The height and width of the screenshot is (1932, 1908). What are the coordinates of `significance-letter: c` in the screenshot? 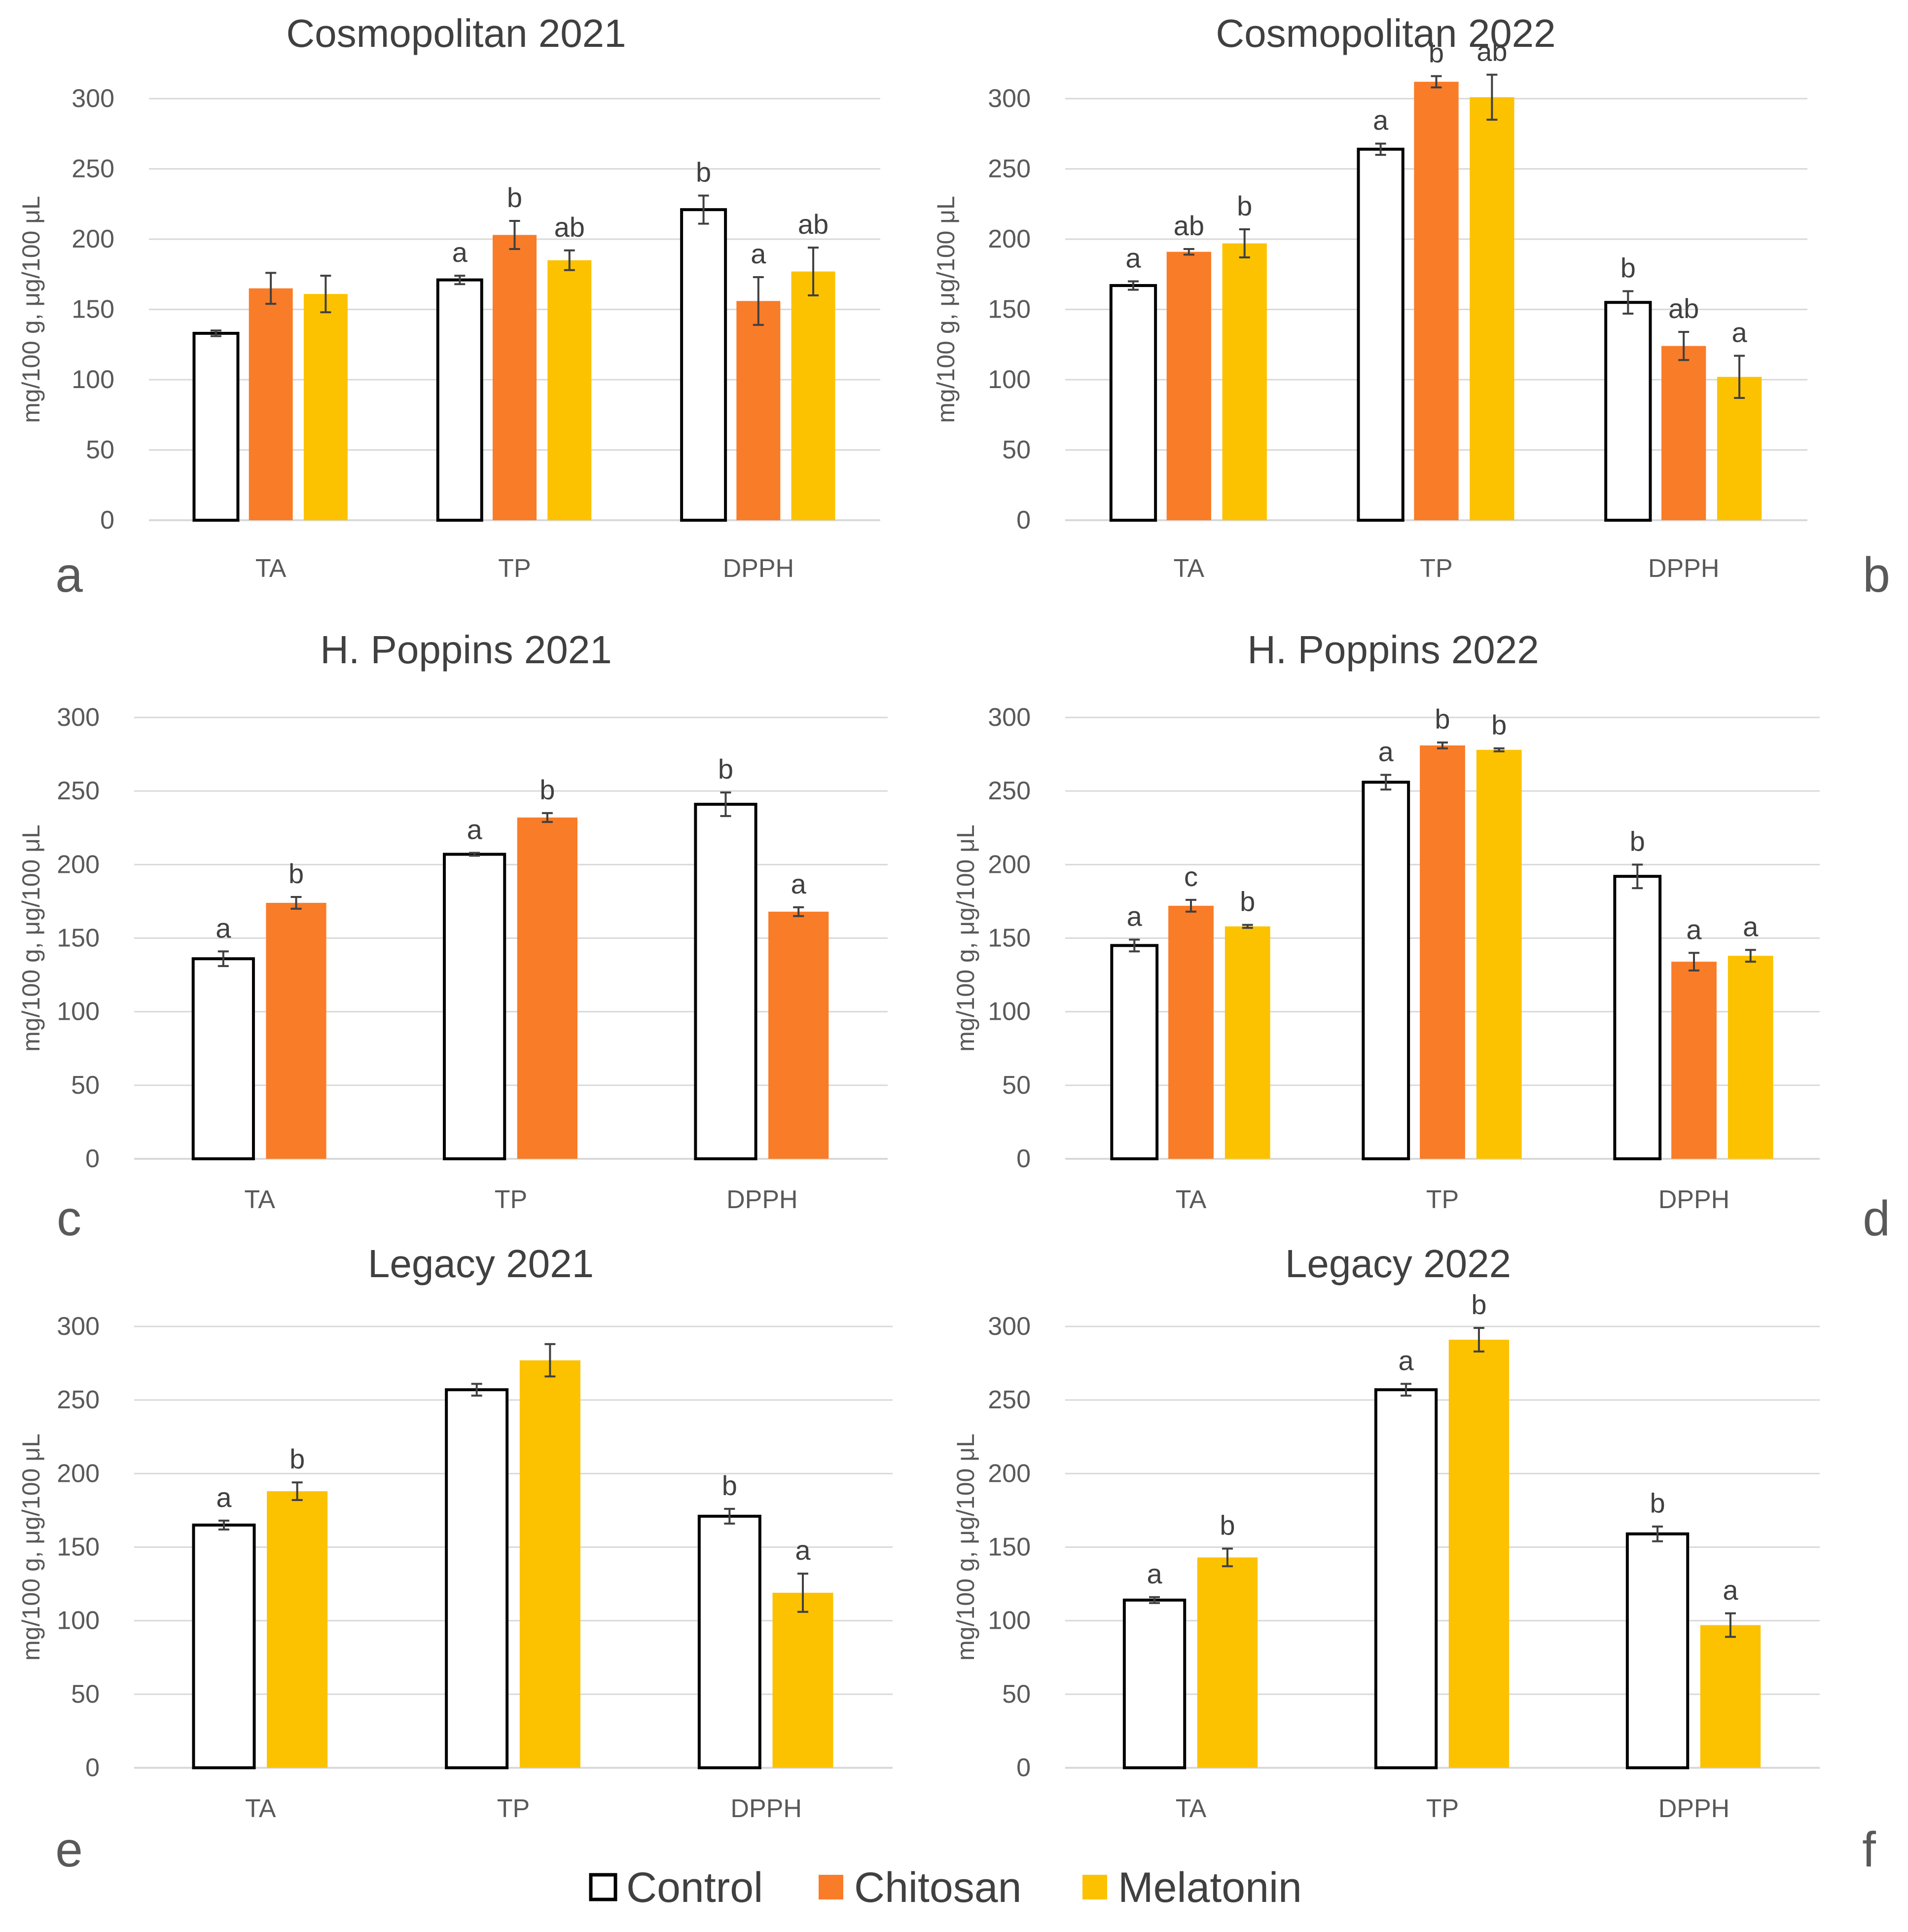 It's located at (1191, 876).